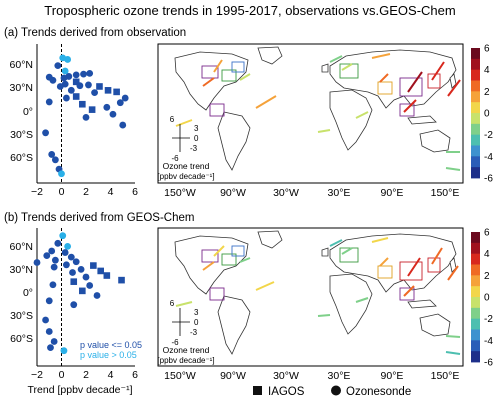  What do you see at coordinates (28, 112) in the screenshot?
I see `y-tick-0: 0°` at bounding box center [28, 112].